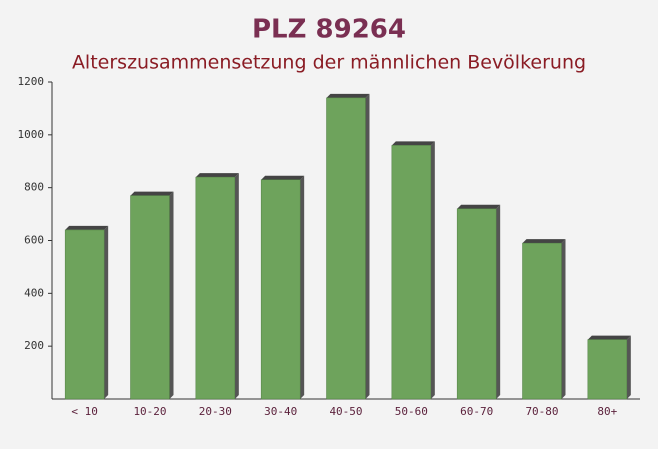 This screenshot has height=449, width=658. I want to click on y-tick-label: 200, so click(34, 345).